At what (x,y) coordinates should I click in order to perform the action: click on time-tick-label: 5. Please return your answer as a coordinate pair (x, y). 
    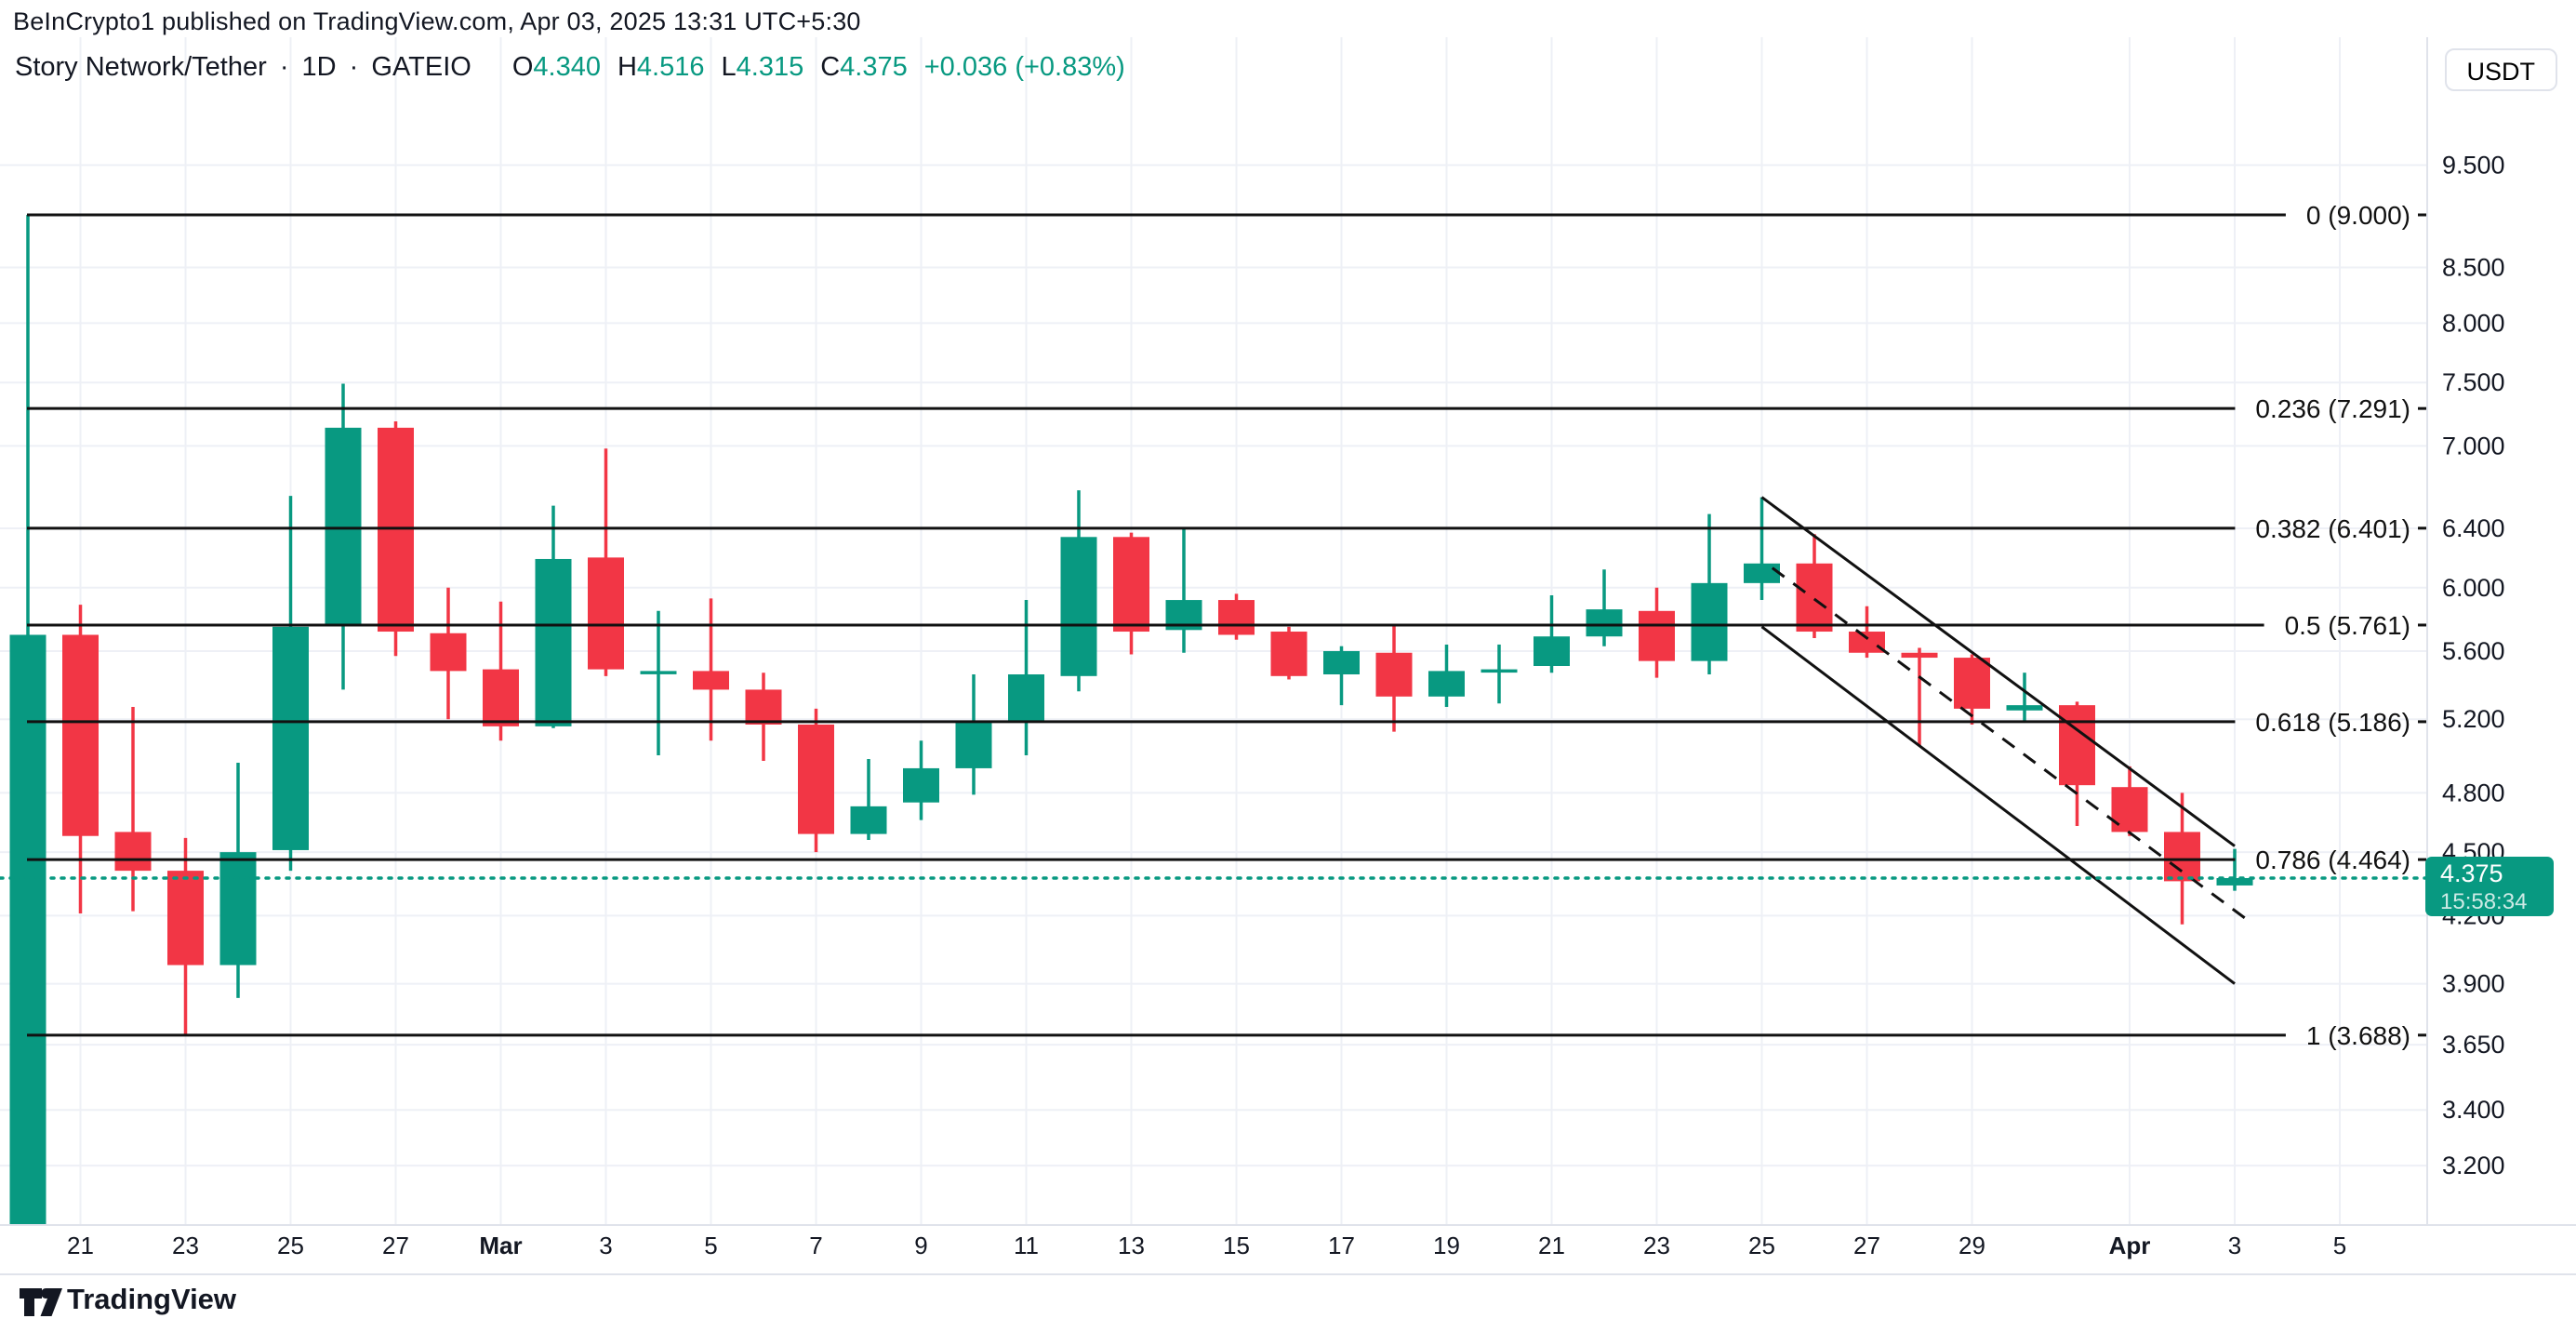
    Looking at the image, I should click on (2339, 1245).